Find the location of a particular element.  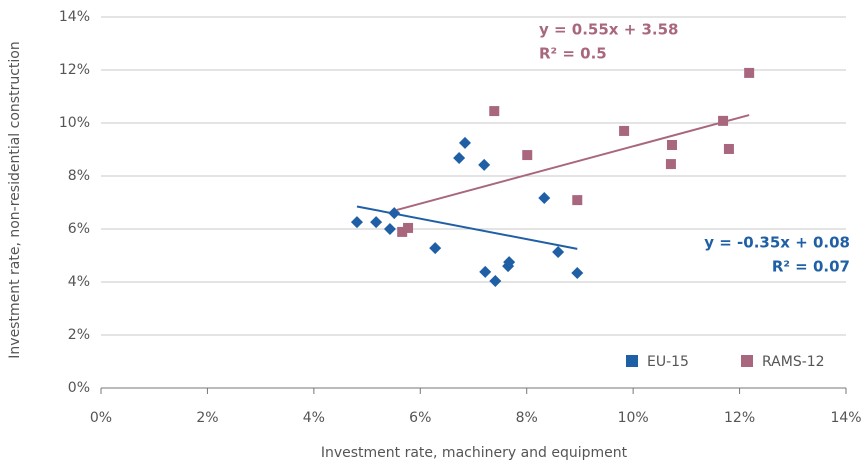

trend-annotation: y = -0.35x + 0.08 is located at coordinates (777, 243).